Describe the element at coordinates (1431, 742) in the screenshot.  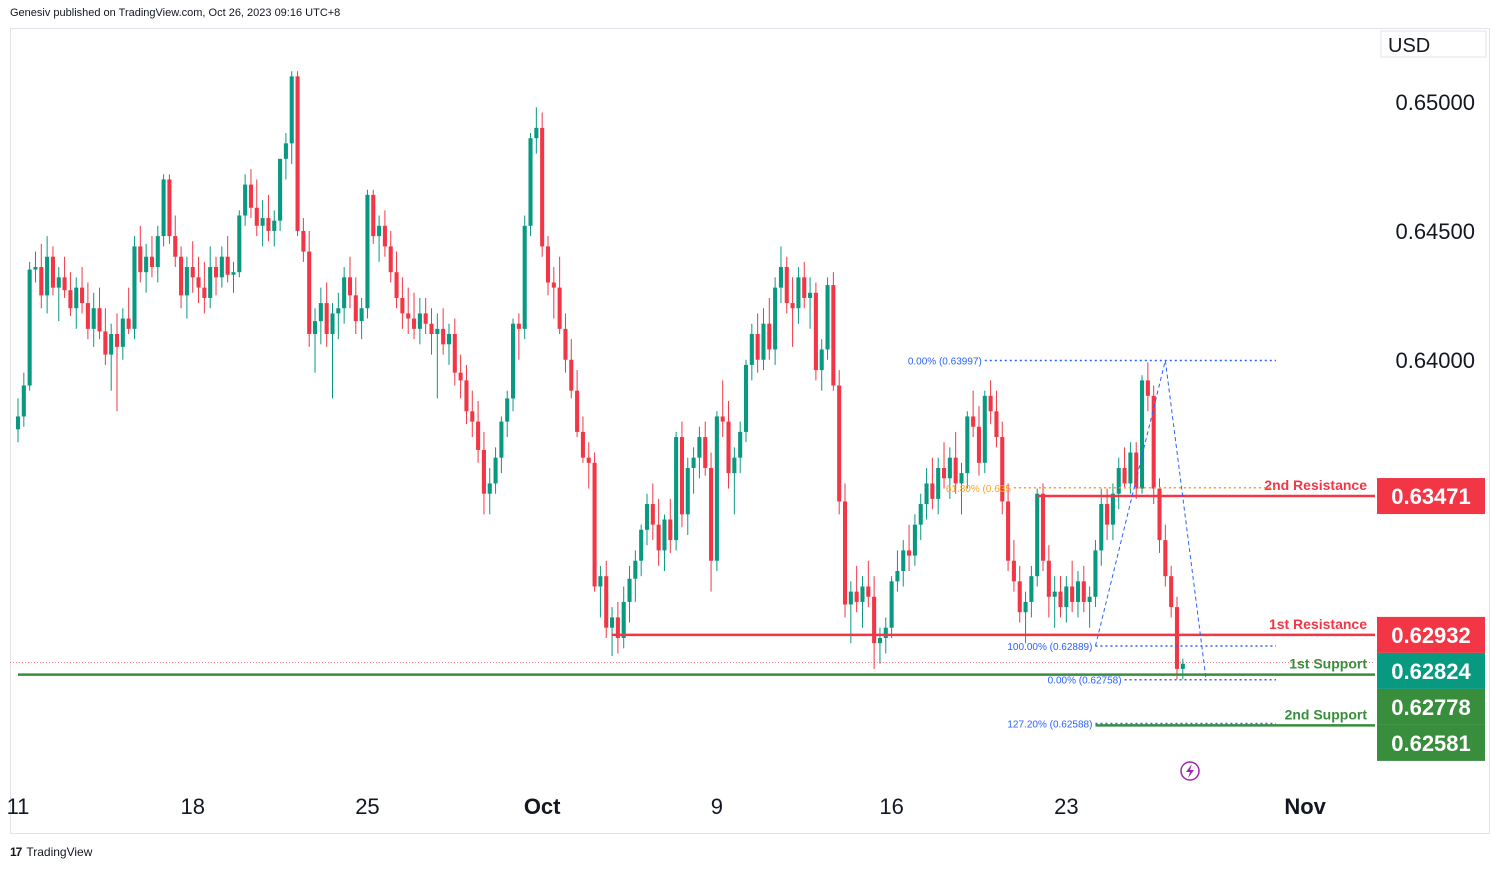
I see `price-tag: 0.62581` at that location.